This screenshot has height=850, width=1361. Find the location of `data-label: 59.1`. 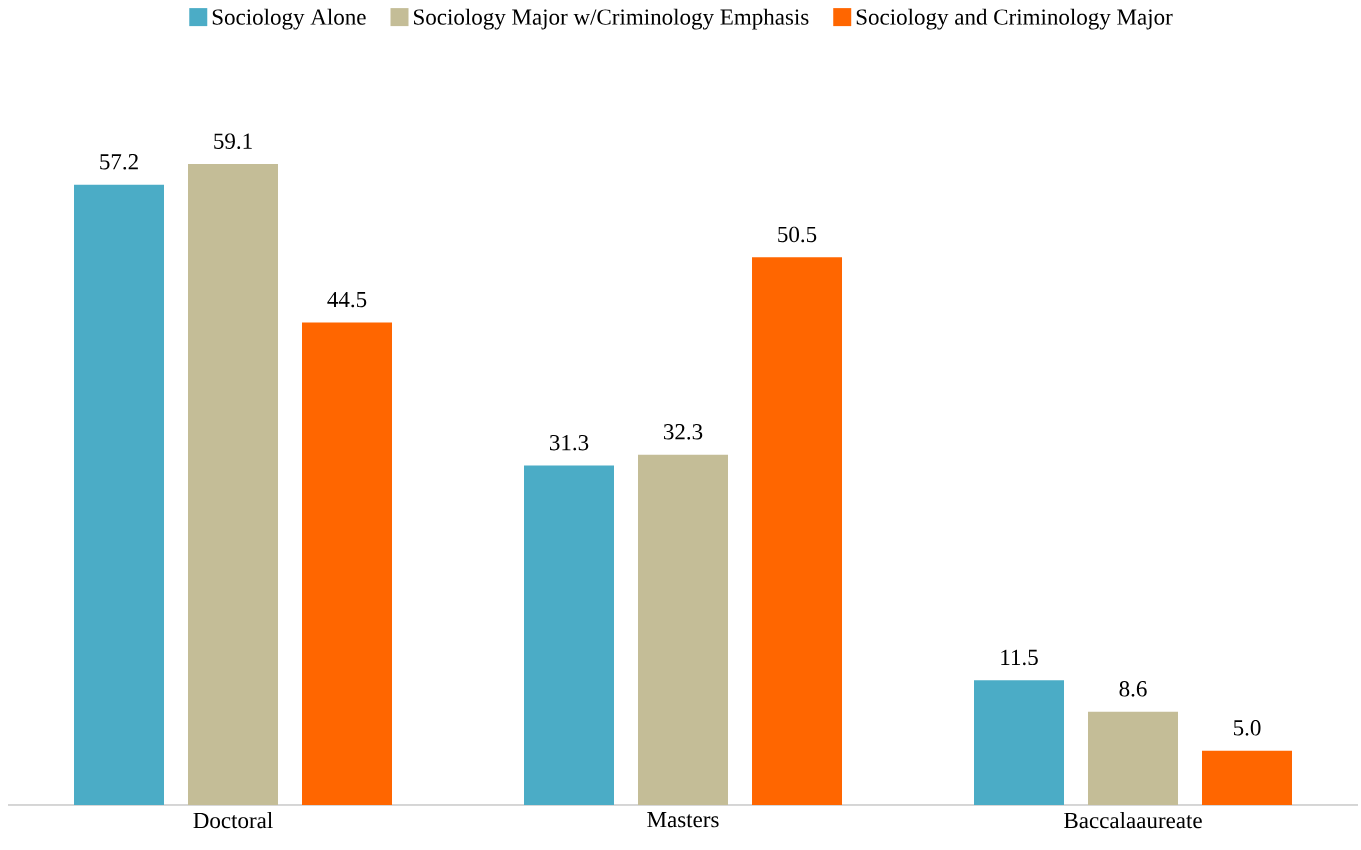

data-label: 59.1 is located at coordinates (233, 141).